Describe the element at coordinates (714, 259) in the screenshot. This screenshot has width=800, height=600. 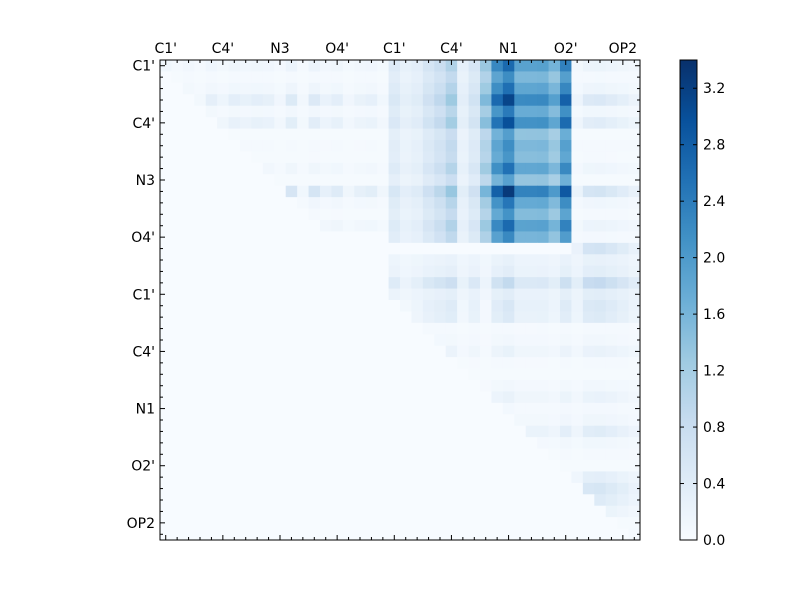
I see `colorbar-tick-label: 2.0` at that location.